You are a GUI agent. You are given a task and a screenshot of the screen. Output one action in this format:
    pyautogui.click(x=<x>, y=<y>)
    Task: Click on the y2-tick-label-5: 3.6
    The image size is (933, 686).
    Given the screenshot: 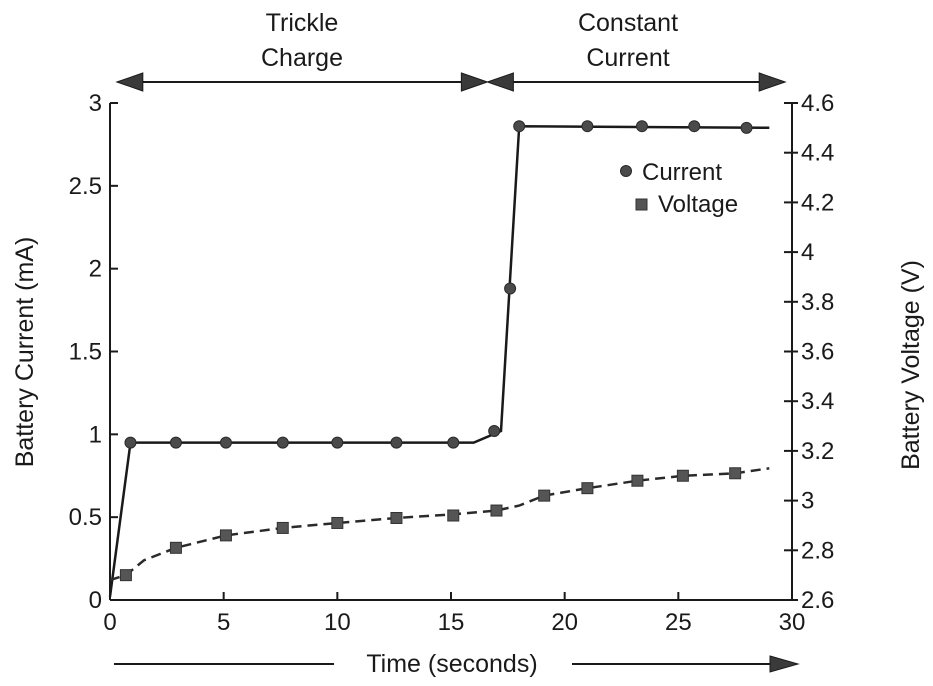 What is the action you would take?
    pyautogui.click(x=817, y=352)
    